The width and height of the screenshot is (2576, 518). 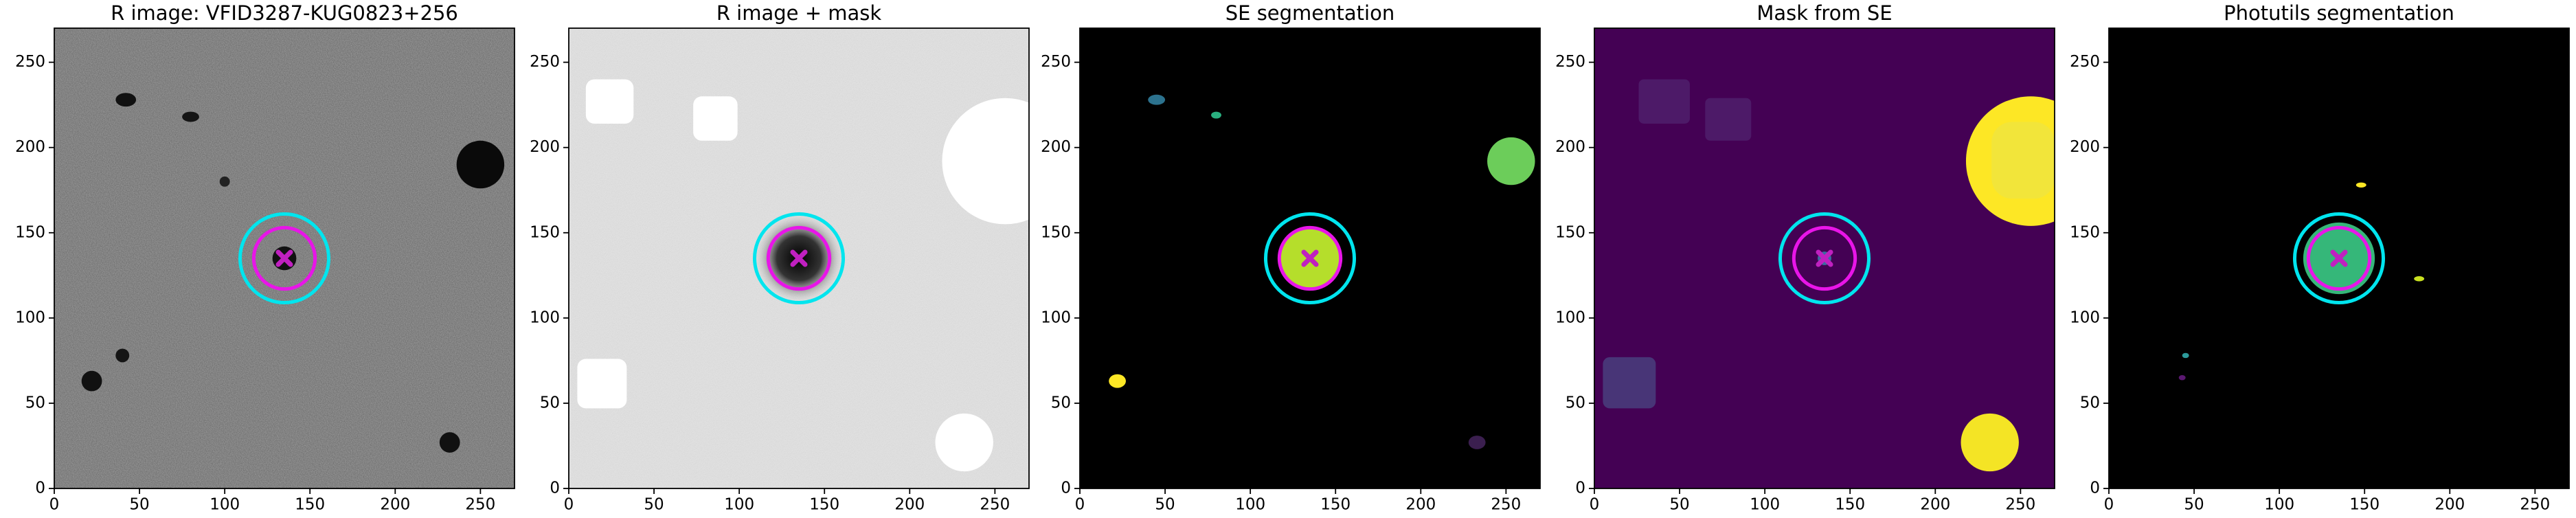 I want to click on panel-title: Mask from SE, so click(x=1824, y=13).